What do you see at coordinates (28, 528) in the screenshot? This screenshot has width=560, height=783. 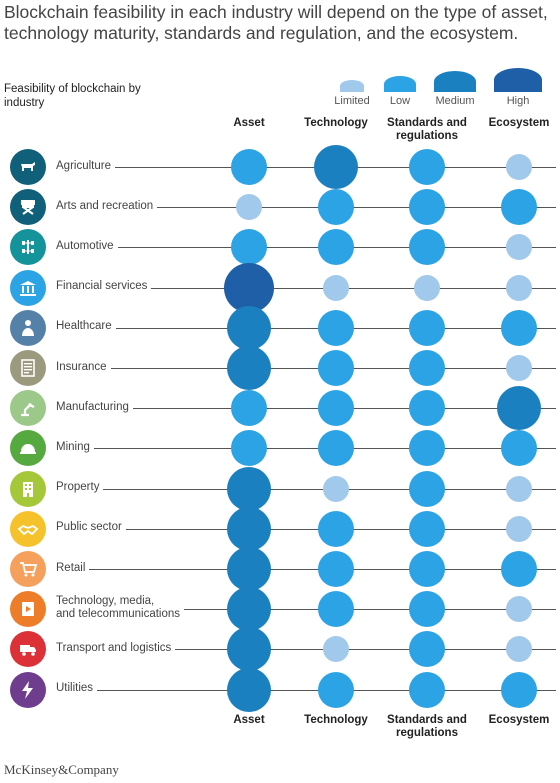 I see `handshake-icon` at bounding box center [28, 528].